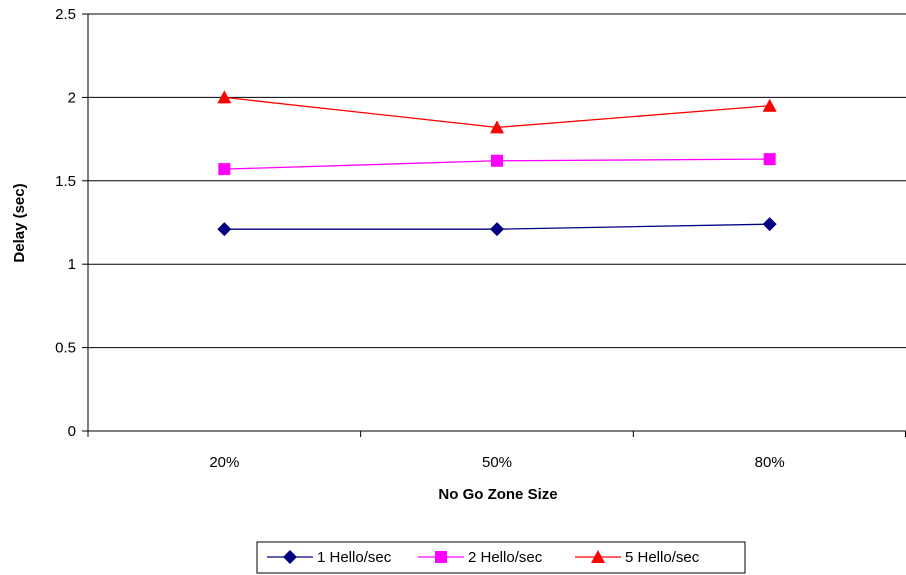  Describe the element at coordinates (354, 557) in the screenshot. I see `legend-label: 1 Hello/sec` at that location.